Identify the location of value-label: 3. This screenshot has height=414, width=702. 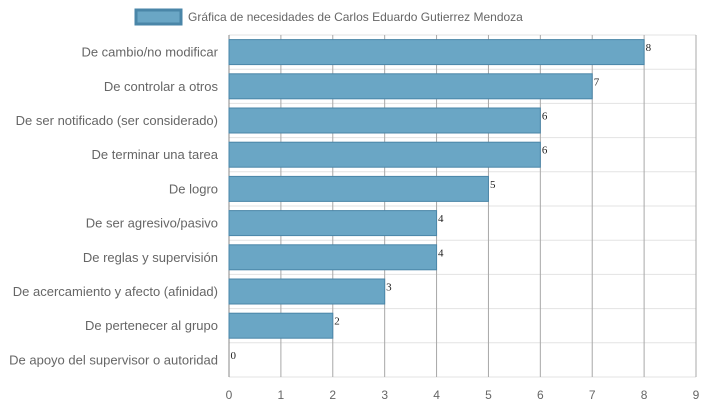
(389, 288).